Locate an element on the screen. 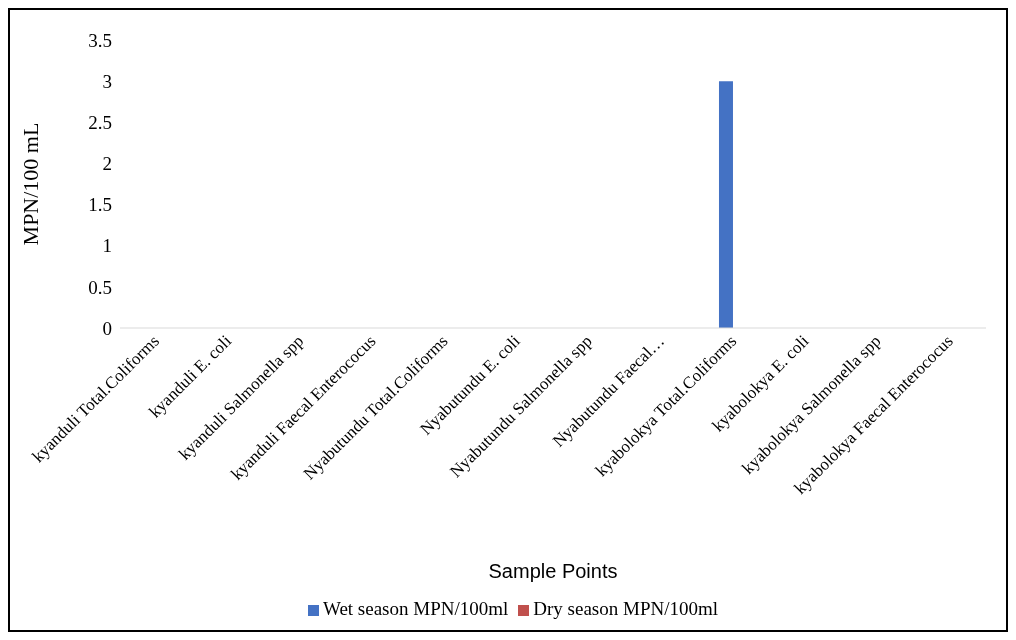 This screenshot has height=640, width=1016. legend-label: Wet season MPN/100ml is located at coordinates (415, 608).